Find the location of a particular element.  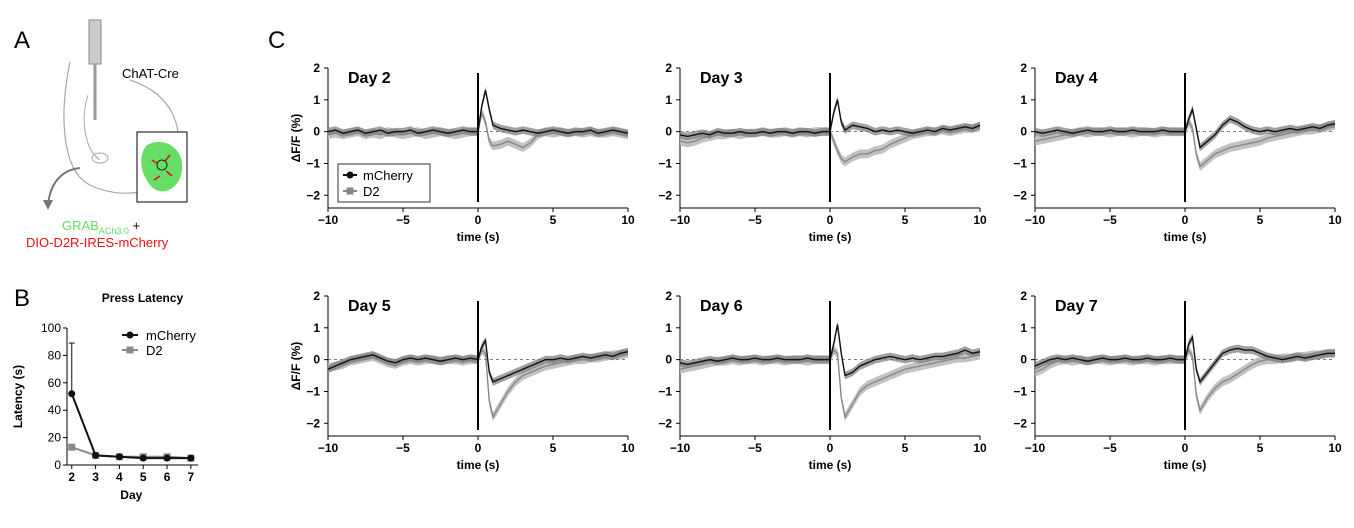

striatum-marker is located at coordinates (100, 158).